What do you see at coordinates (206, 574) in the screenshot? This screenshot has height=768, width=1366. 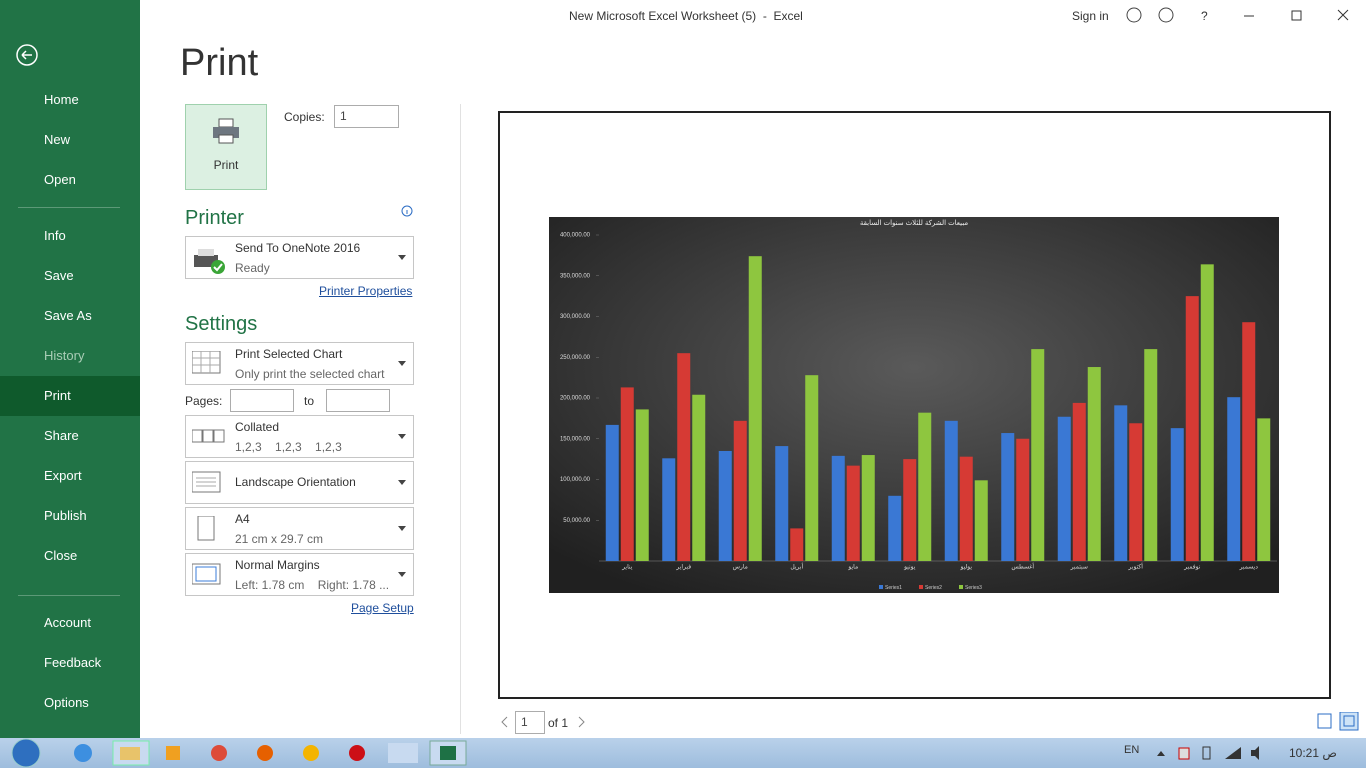 I see `margins-icon` at bounding box center [206, 574].